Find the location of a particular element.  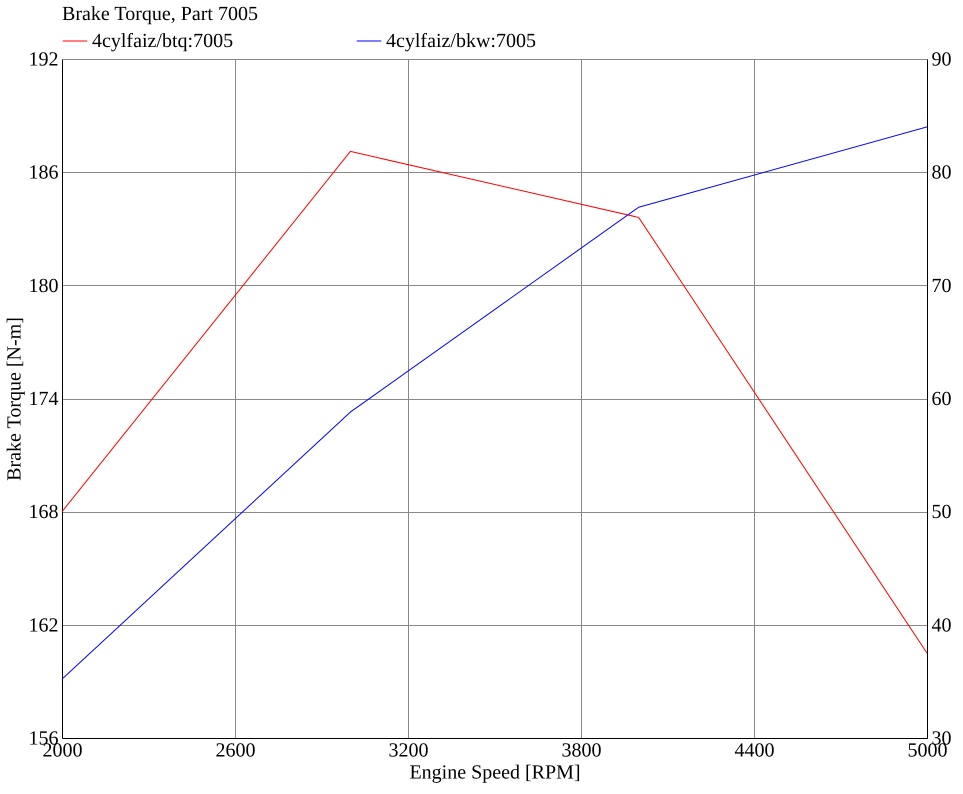

legend-label: 4cylfaiz/bkw:7005 is located at coordinates (461, 41).